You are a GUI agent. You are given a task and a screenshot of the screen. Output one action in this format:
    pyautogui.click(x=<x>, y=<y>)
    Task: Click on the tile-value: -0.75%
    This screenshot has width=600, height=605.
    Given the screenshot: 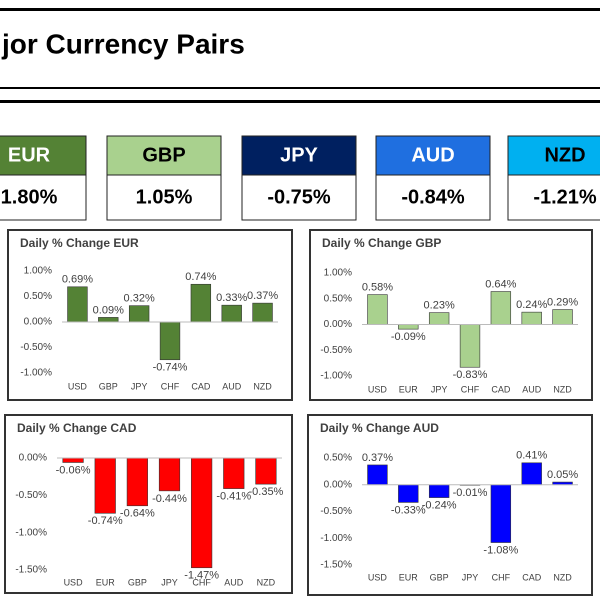 What is the action you would take?
    pyautogui.click(x=299, y=197)
    